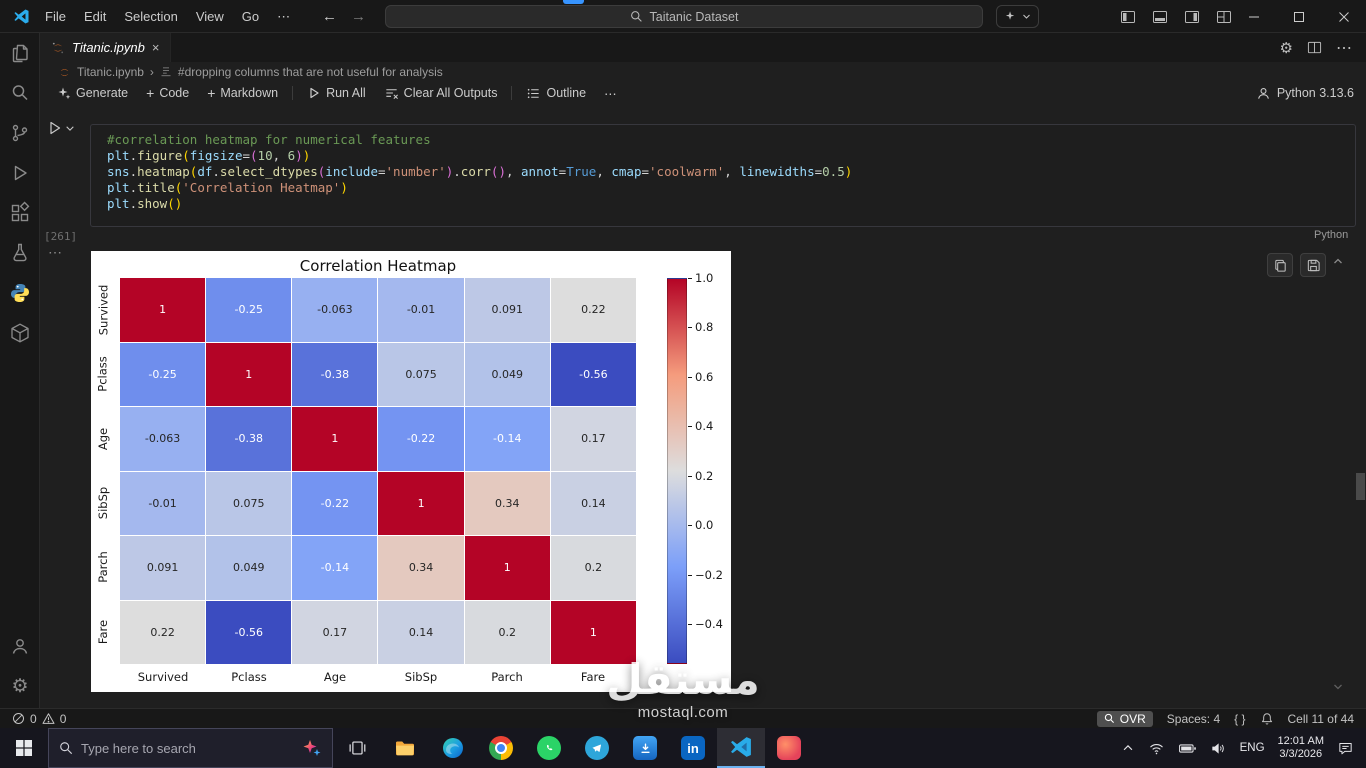 The height and width of the screenshot is (768, 1366). Describe the element at coordinates (1128, 748) in the screenshot. I see `hidden-icons-chevron` at that location.